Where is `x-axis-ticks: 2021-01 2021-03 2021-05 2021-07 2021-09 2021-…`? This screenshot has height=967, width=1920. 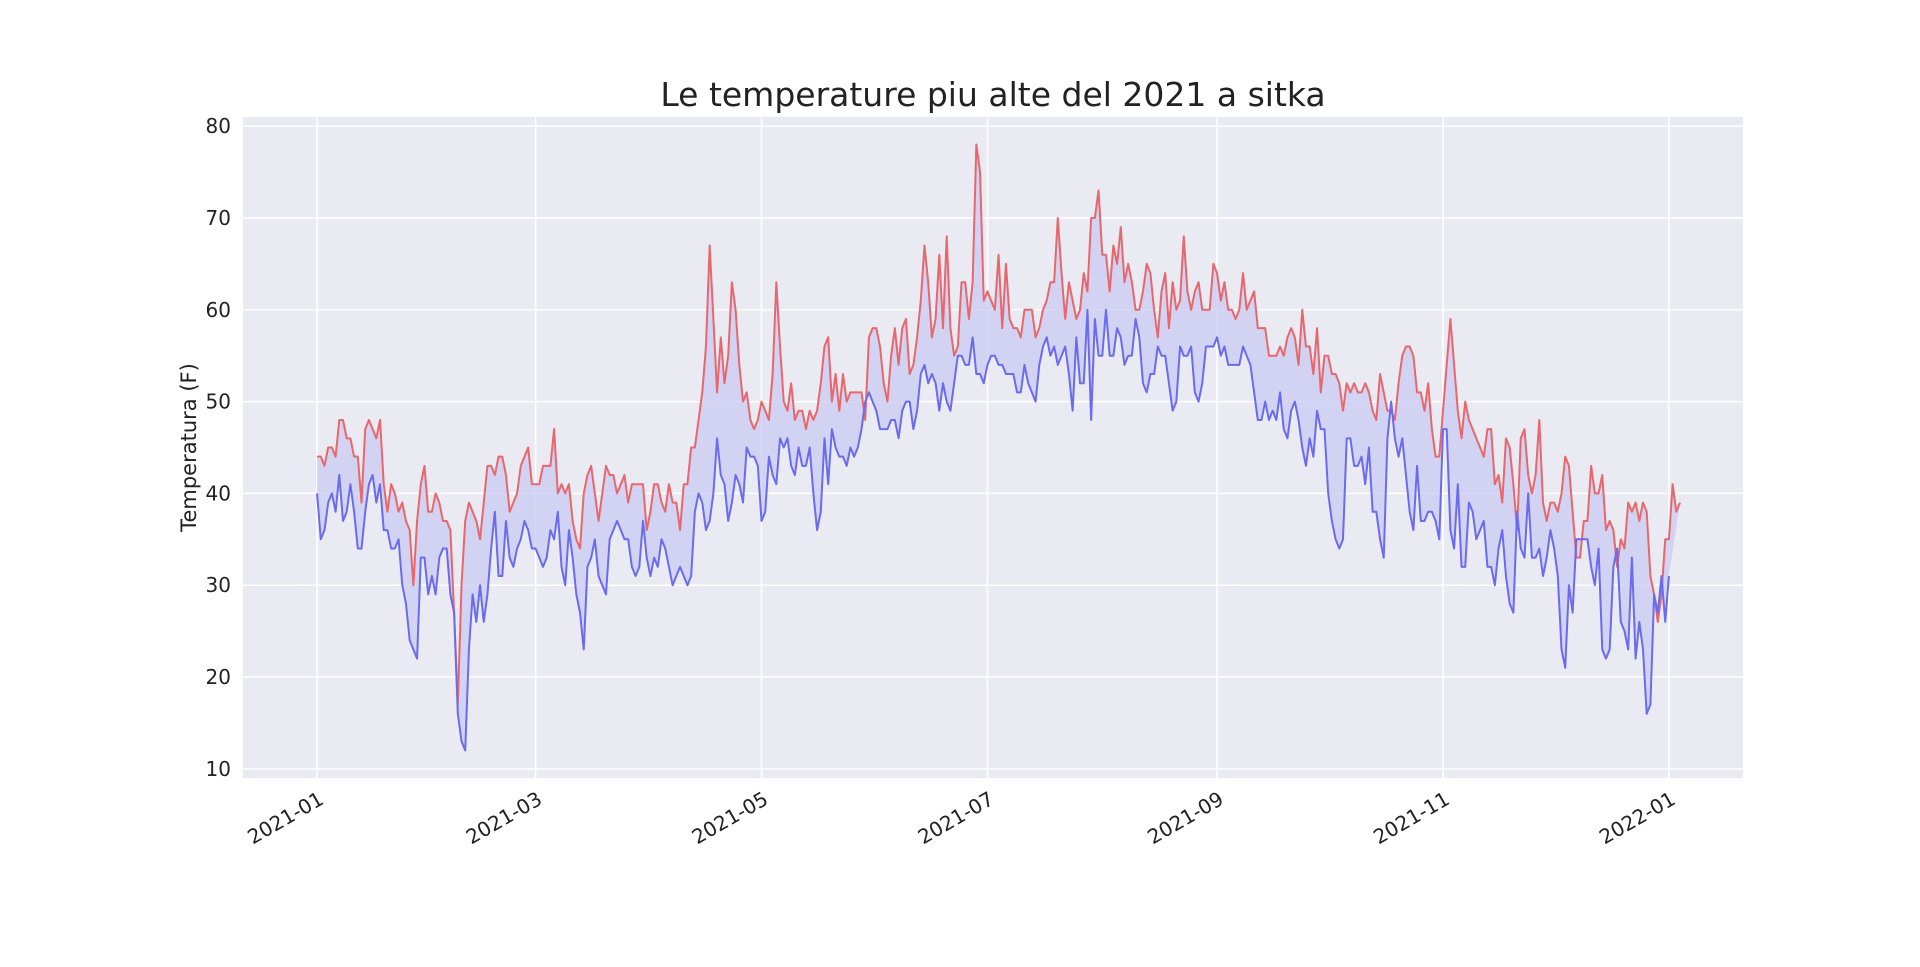 x-axis-ticks: 2021-01 2021-03 2021-05 2021-07 2021-09 2021-… is located at coordinates (961, 818).